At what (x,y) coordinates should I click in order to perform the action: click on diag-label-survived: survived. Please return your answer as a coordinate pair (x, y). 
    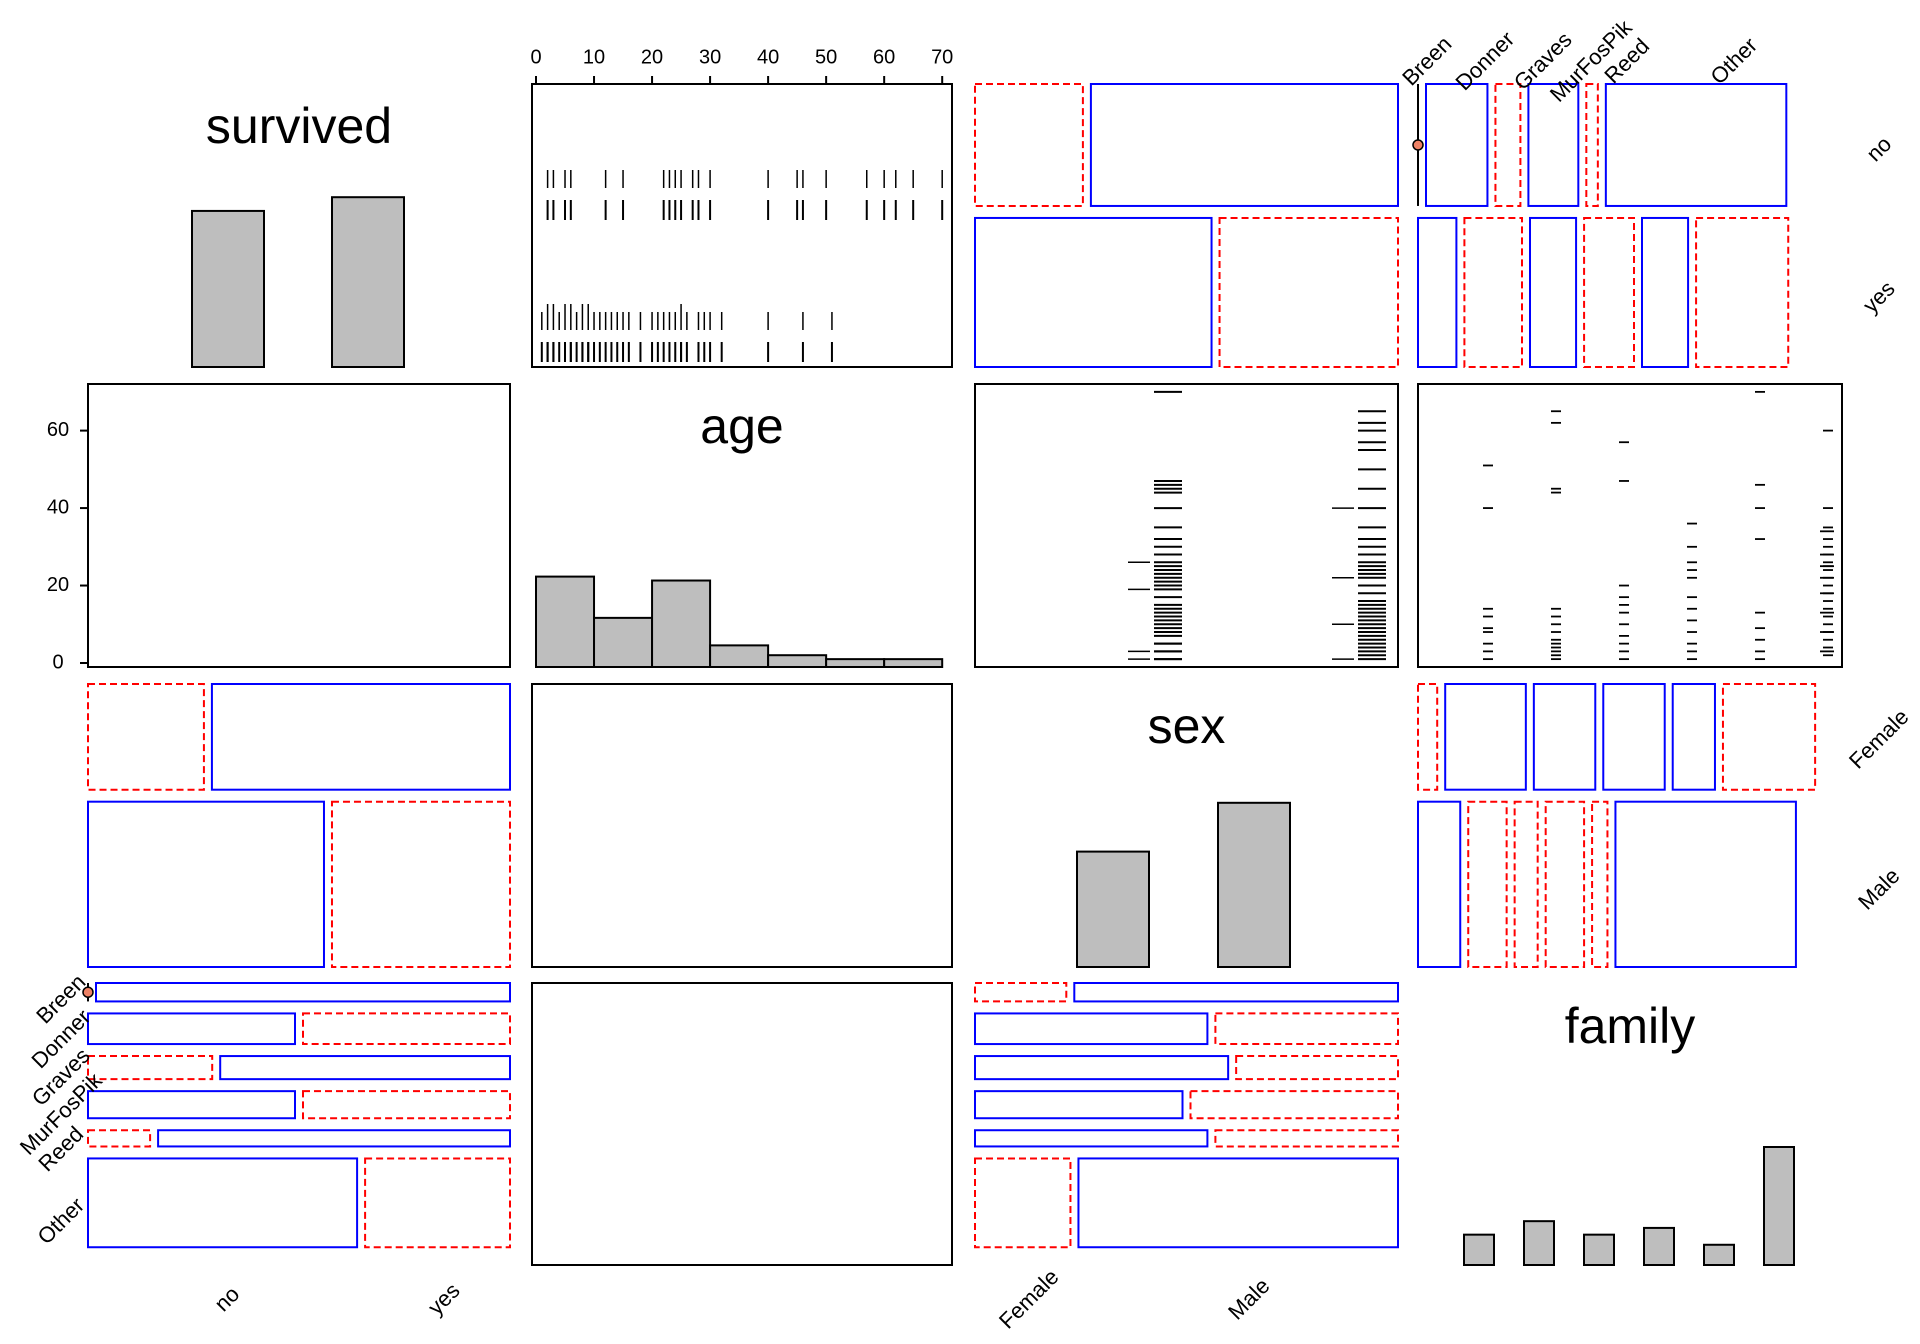
    Looking at the image, I should click on (299, 126).